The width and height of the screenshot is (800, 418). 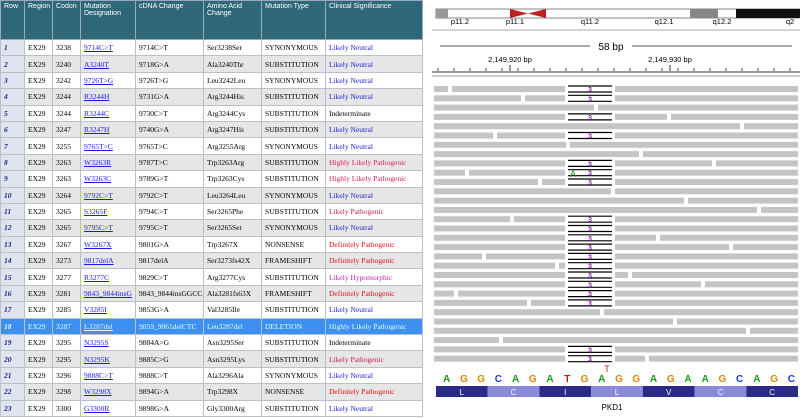 I want to click on cell: 9843_9844insG, so click(x=108, y=293).